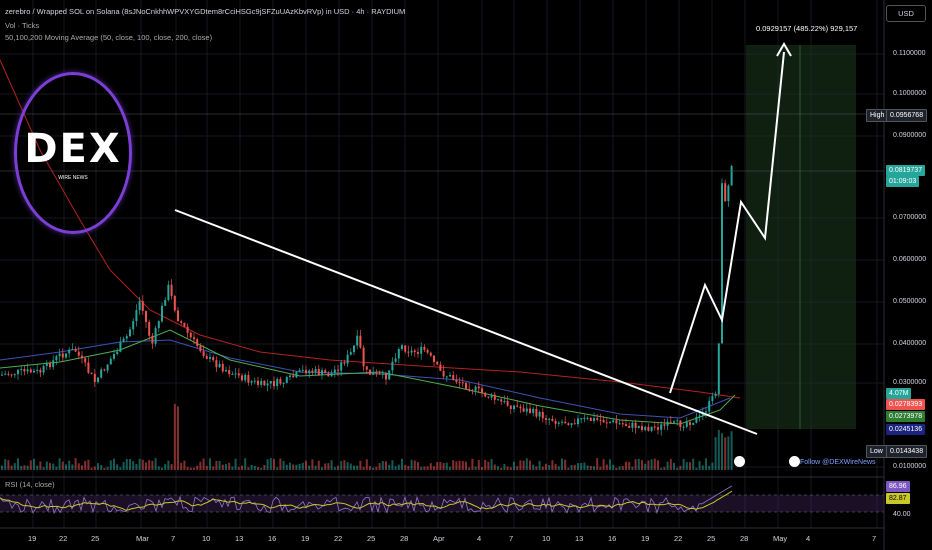 This screenshot has width=932, height=550. Describe the element at coordinates (366, 500) in the screenshot. I see `rsi-ma-line` at that location.